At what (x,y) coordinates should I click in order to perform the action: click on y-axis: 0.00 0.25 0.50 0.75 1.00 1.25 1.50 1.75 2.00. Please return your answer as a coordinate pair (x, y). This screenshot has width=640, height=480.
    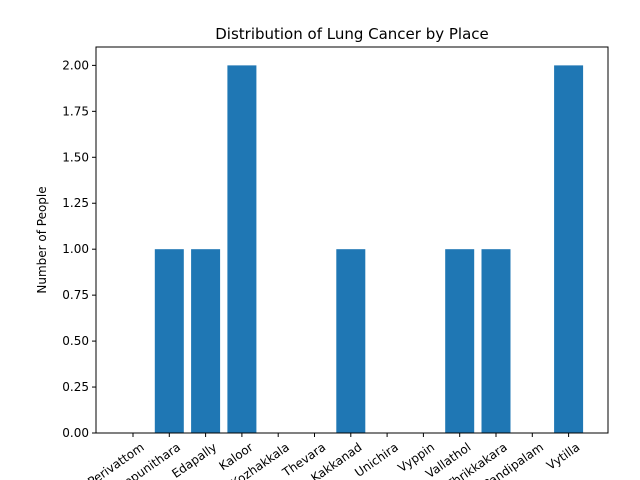
    Looking at the image, I should click on (79, 249).